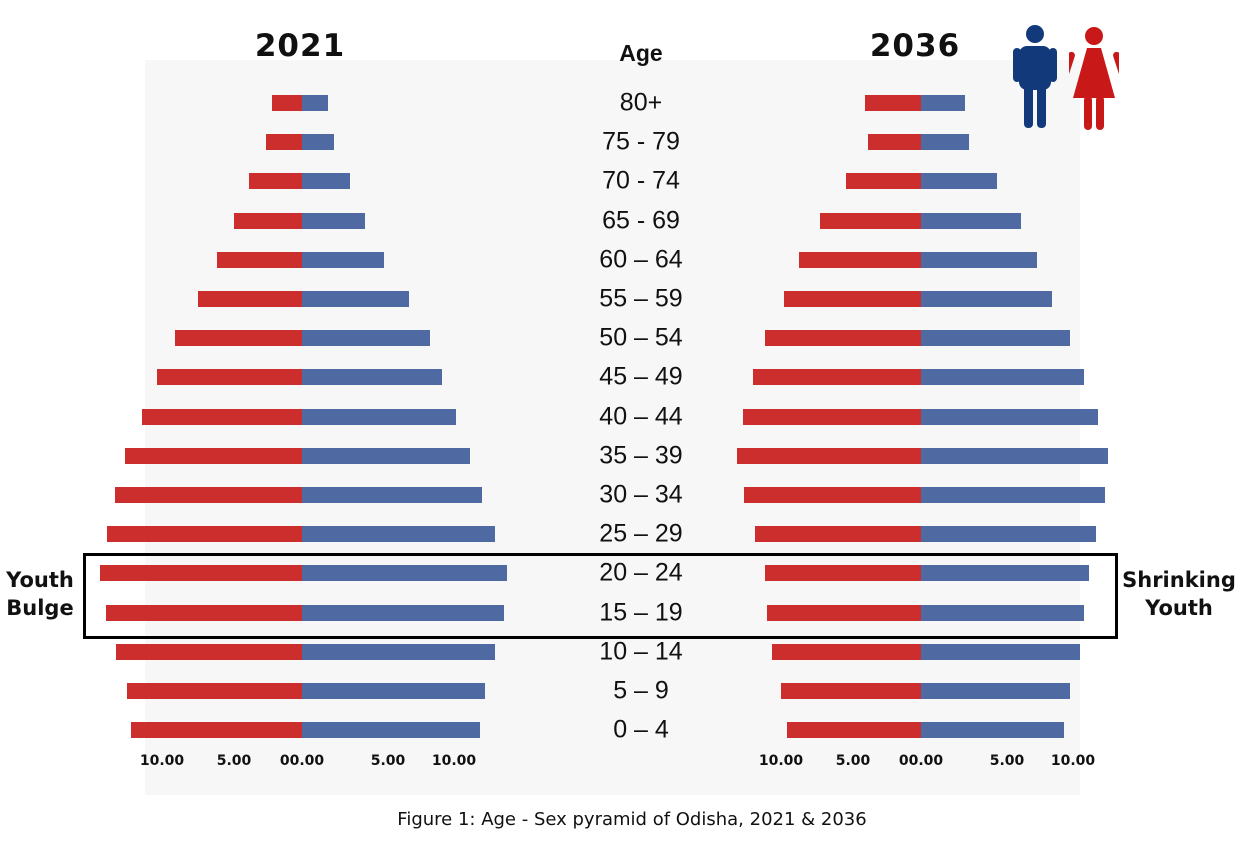 The height and width of the screenshot is (842, 1241). Describe the element at coordinates (641, 180) in the screenshot. I see `age-group-label: 70 - 74` at that location.